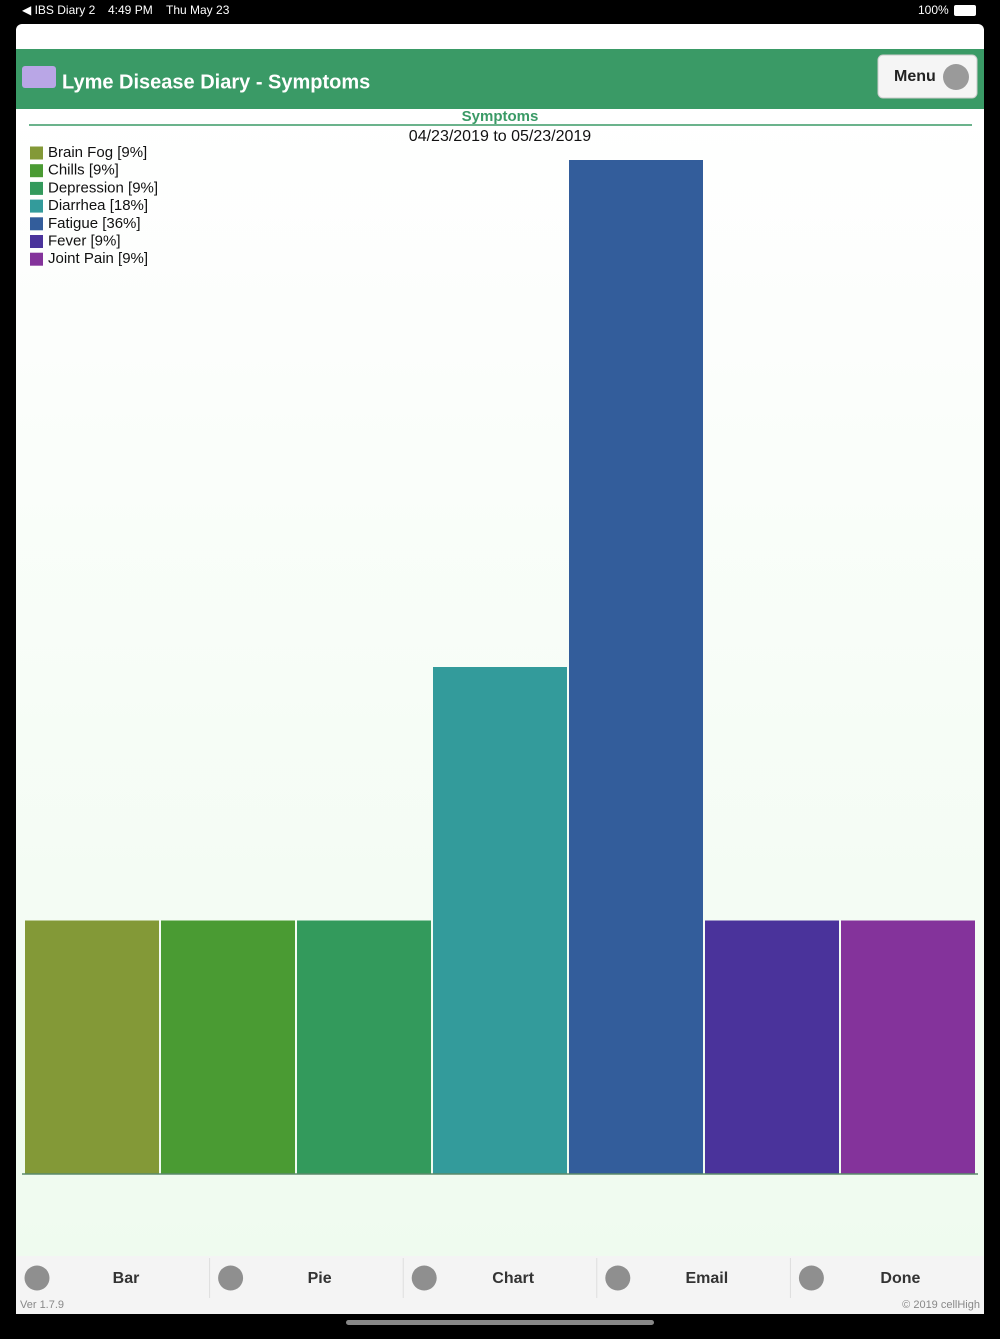 The image size is (1000, 1339). I want to click on header-title: Lyme Disease Diary - Symptoms, so click(216, 82).